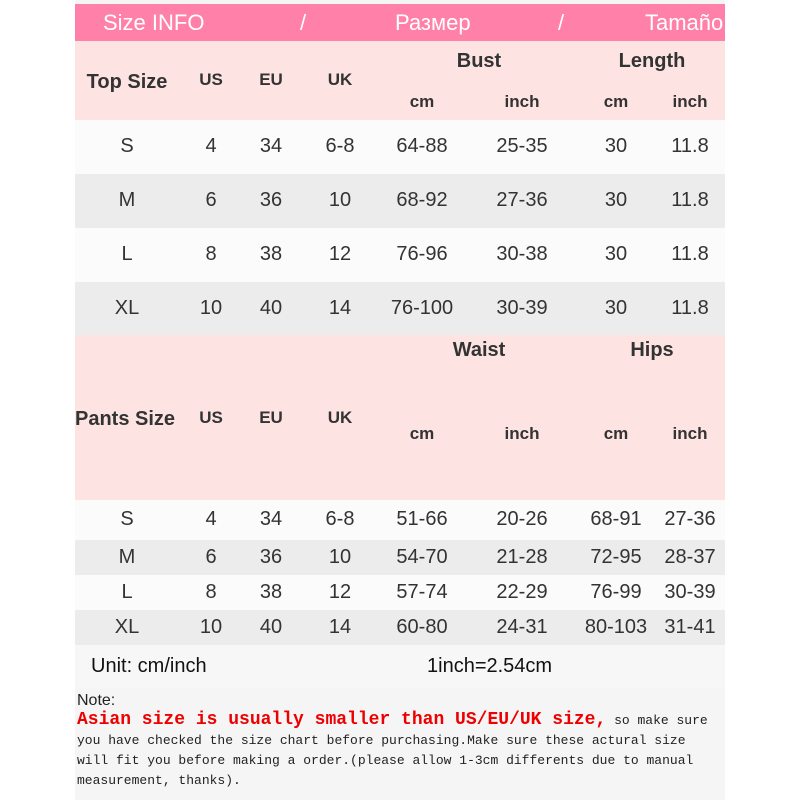 The width and height of the screenshot is (800, 800). Describe the element at coordinates (154, 22) in the screenshot. I see `banner-english: Size INFO` at that location.